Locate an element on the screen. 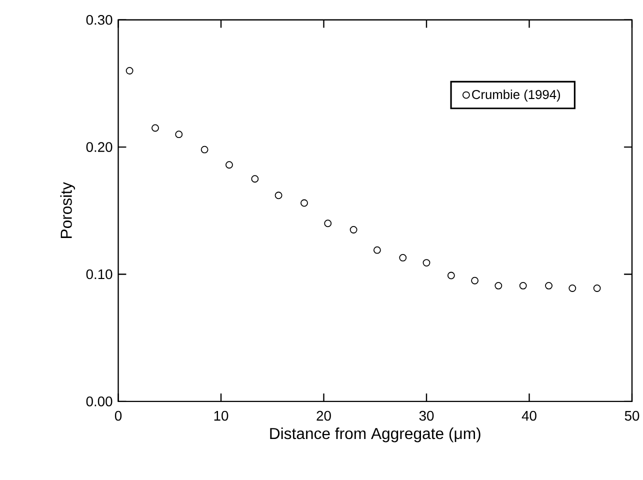 This screenshot has height=480, width=643. x-tick-label: 0 is located at coordinates (118, 415).